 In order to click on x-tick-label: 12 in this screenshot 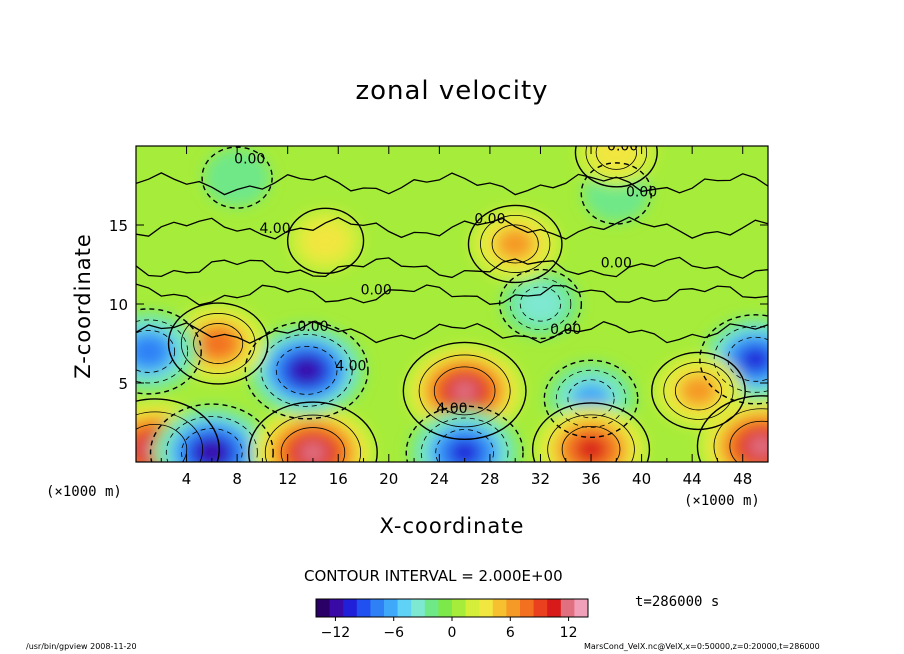, I will do `click(287, 479)`.